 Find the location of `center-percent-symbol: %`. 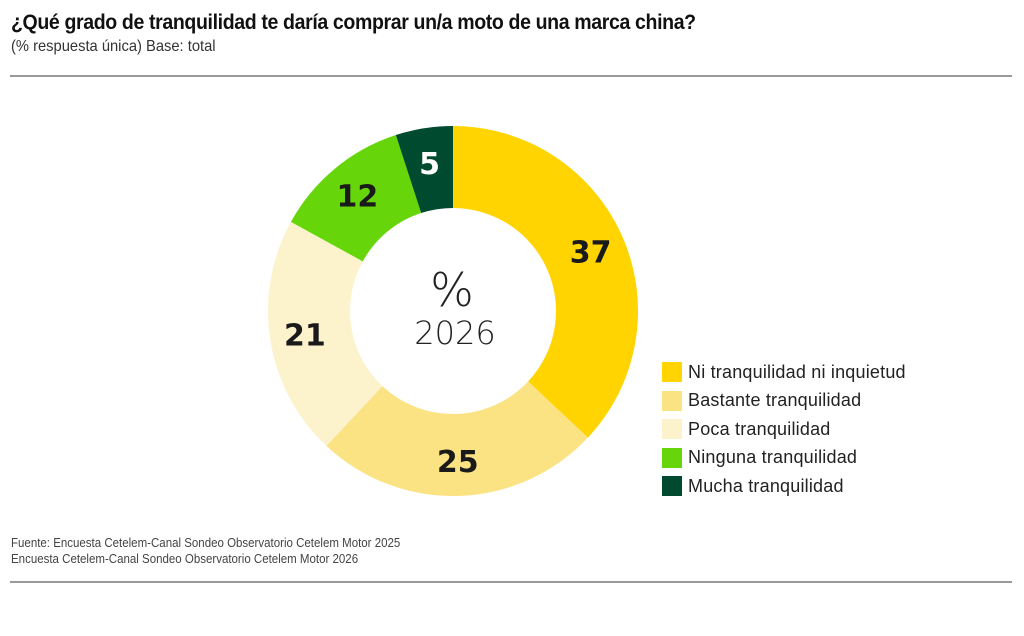

center-percent-symbol: % is located at coordinates (452, 290).